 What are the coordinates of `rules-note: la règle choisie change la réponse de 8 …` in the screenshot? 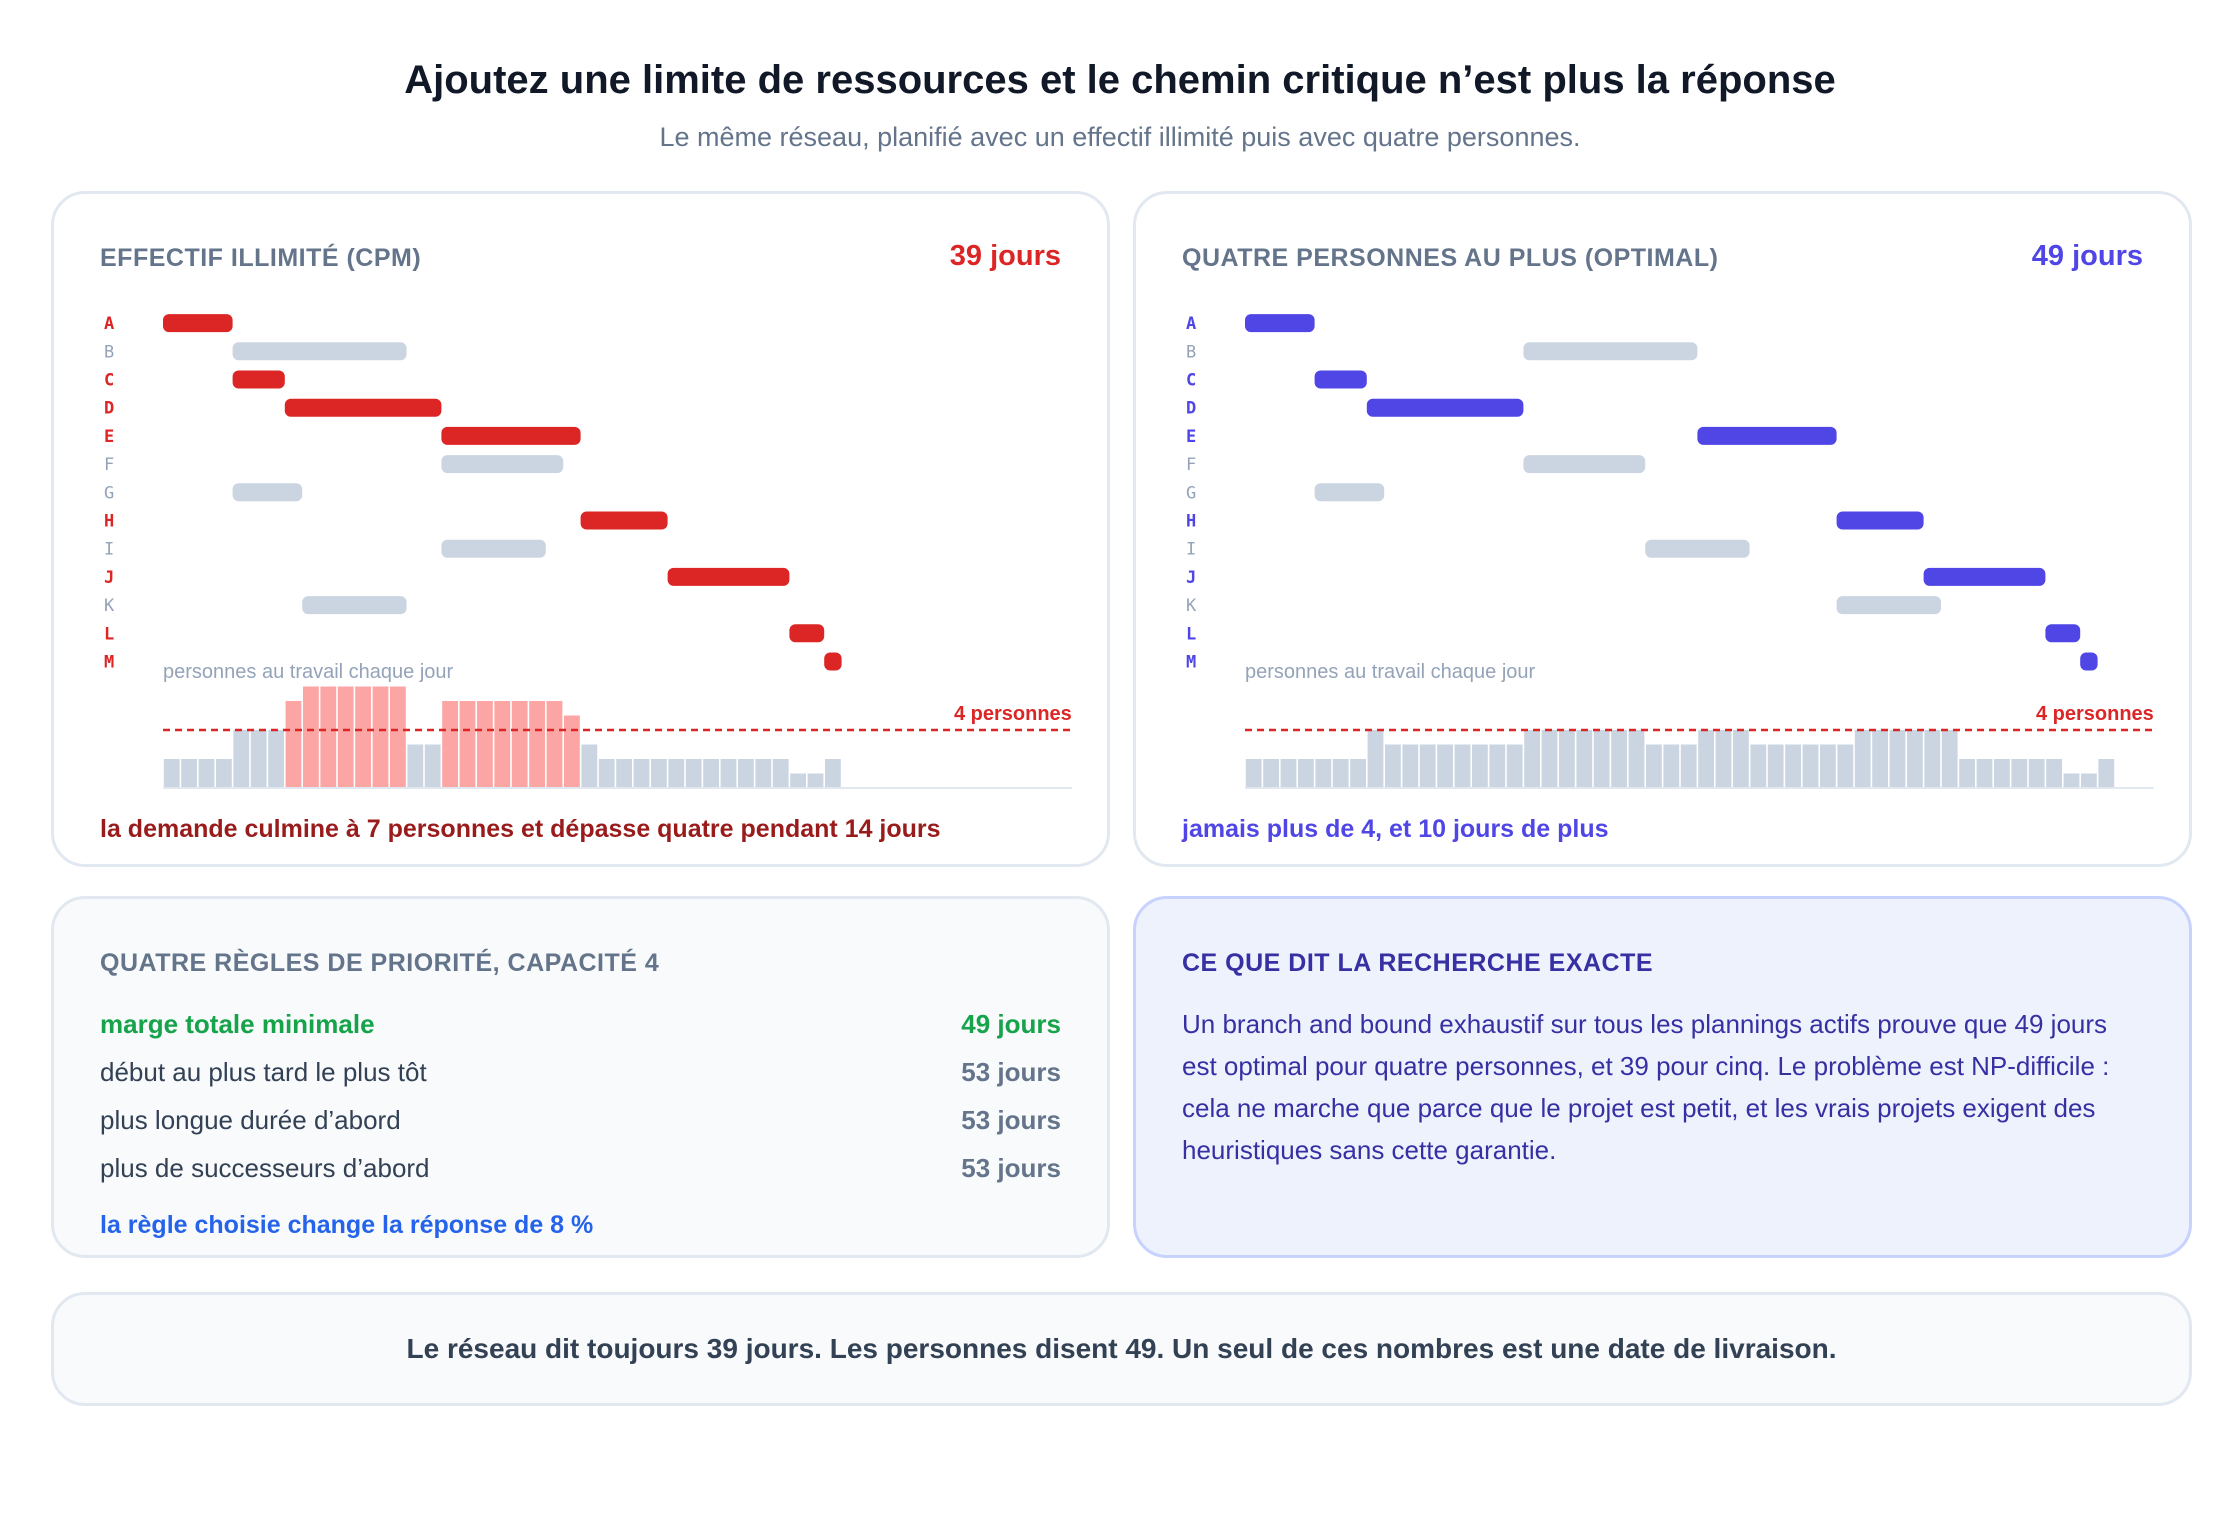 It's located at (347, 1225).